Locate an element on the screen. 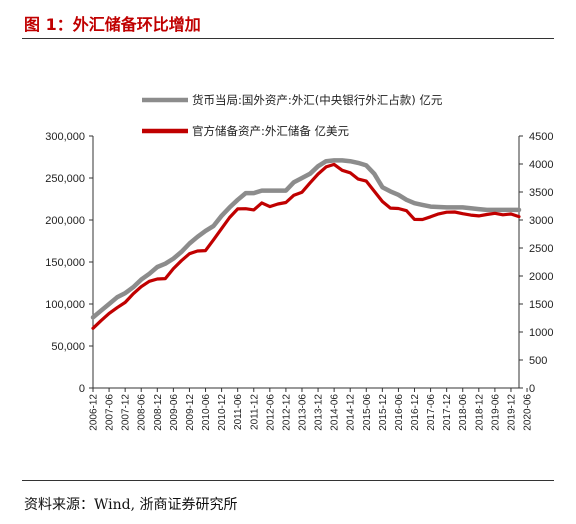 The width and height of the screenshot is (576, 524). right-tick-label: 500 is located at coordinates (538, 361).